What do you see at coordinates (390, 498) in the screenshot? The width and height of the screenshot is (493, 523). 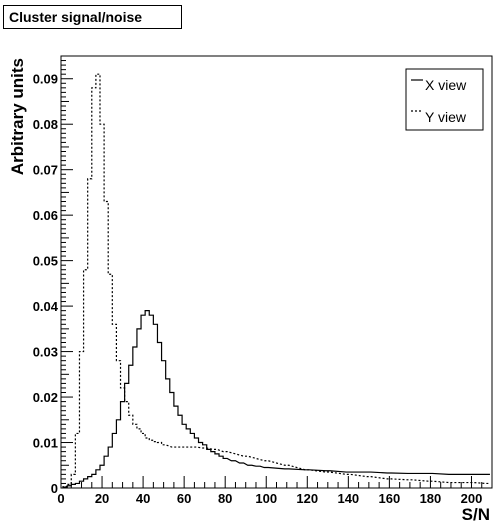 I see `x-tick-label: 160` at bounding box center [390, 498].